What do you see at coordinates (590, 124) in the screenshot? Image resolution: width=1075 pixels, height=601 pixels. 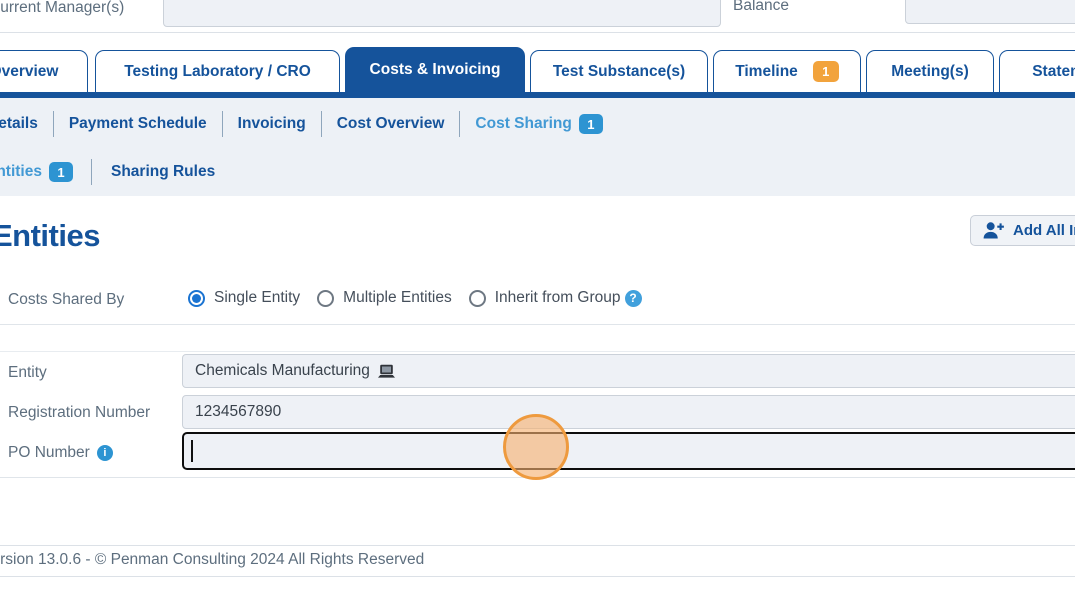 I see `cost-sharing-badge: 1` at bounding box center [590, 124].